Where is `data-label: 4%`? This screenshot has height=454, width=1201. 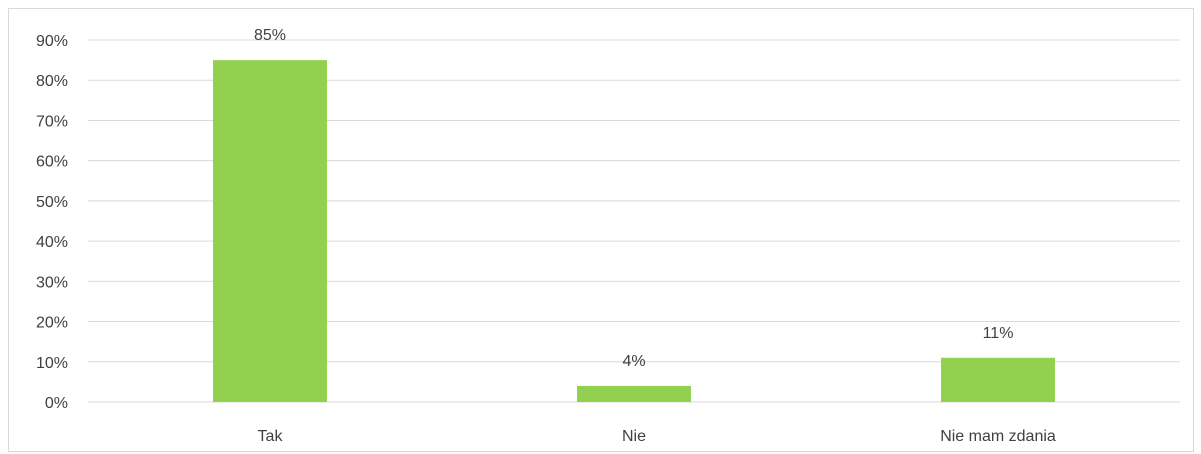
data-label: 4% is located at coordinates (633, 361).